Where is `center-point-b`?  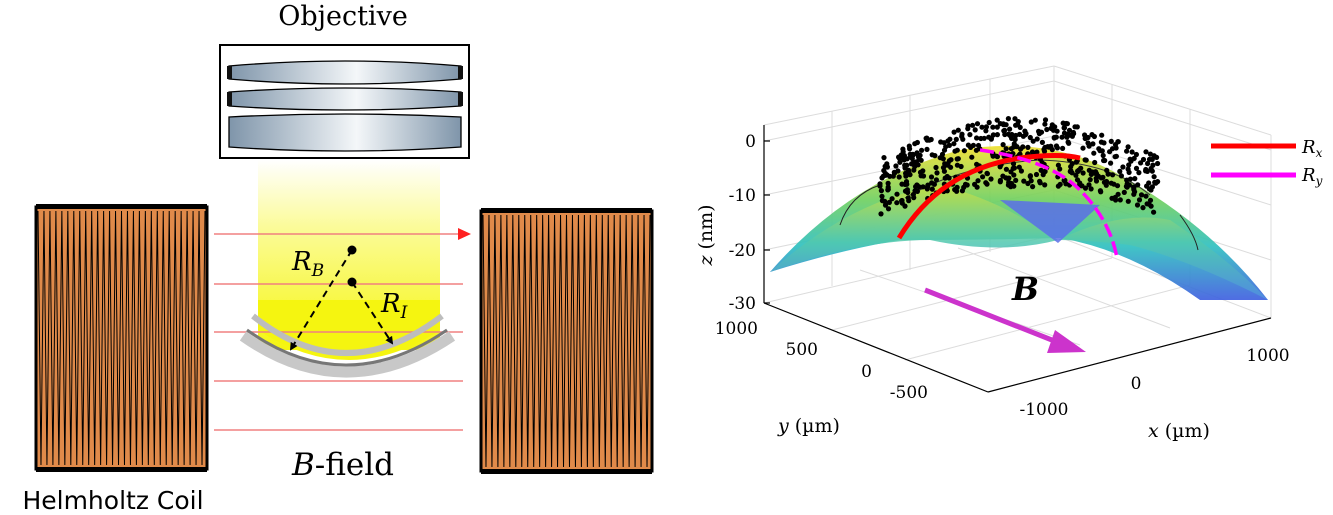 center-point-b is located at coordinates (352, 250).